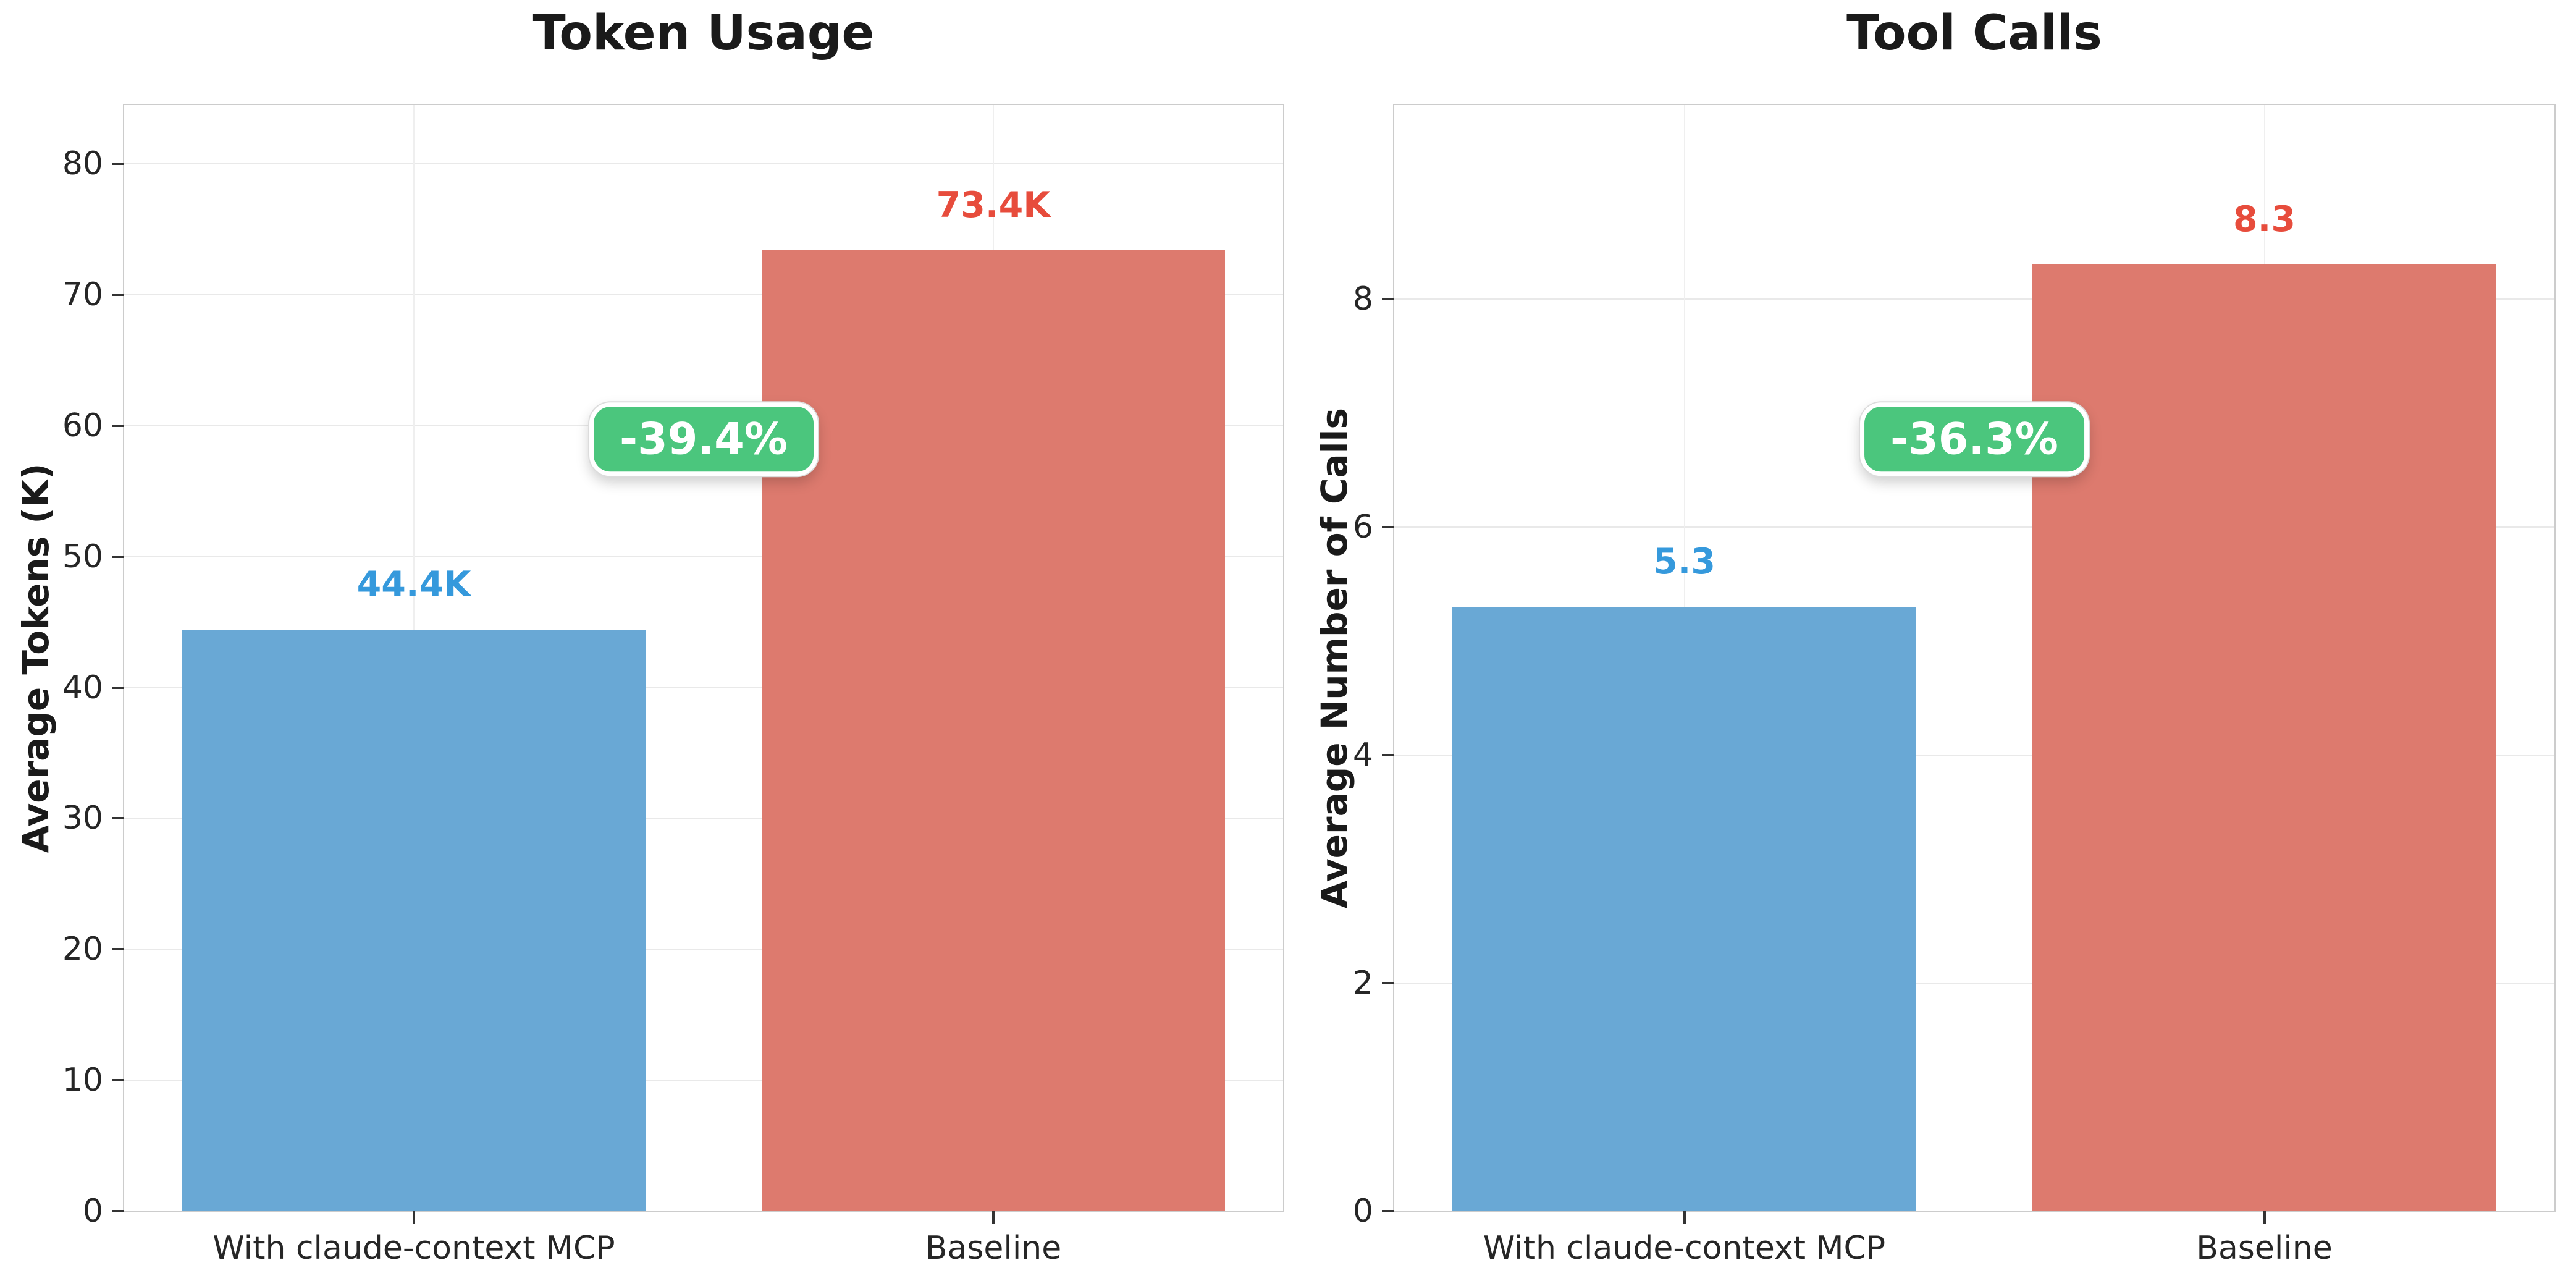  I want to click on token-usage-reduction-badge: -39.4%, so click(703, 439).